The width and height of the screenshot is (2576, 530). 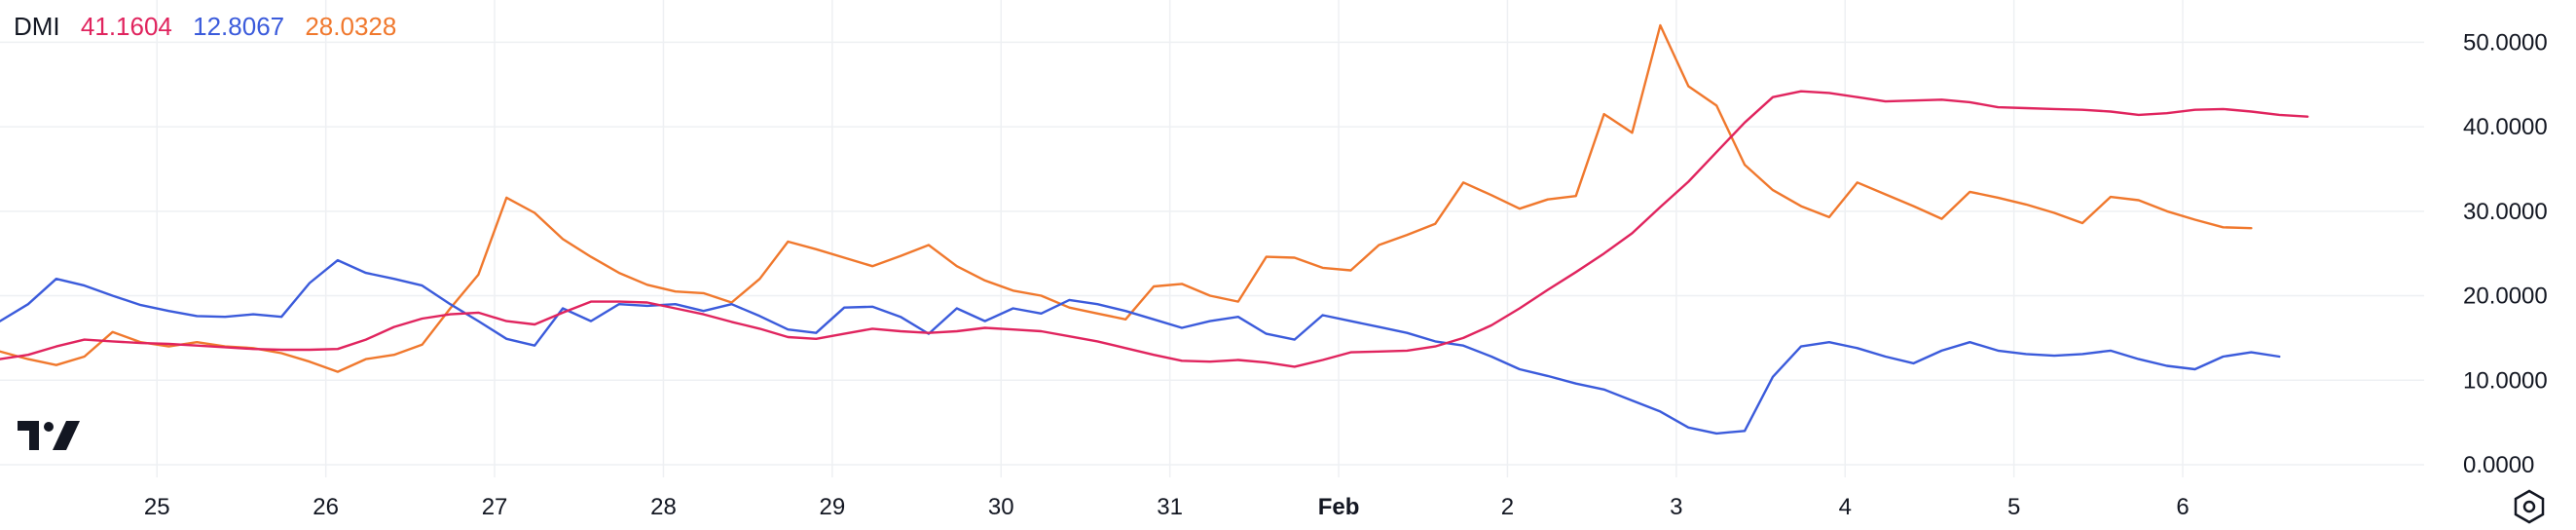 What do you see at coordinates (126, 26) in the screenshot?
I see `adx-value: 41.1604` at bounding box center [126, 26].